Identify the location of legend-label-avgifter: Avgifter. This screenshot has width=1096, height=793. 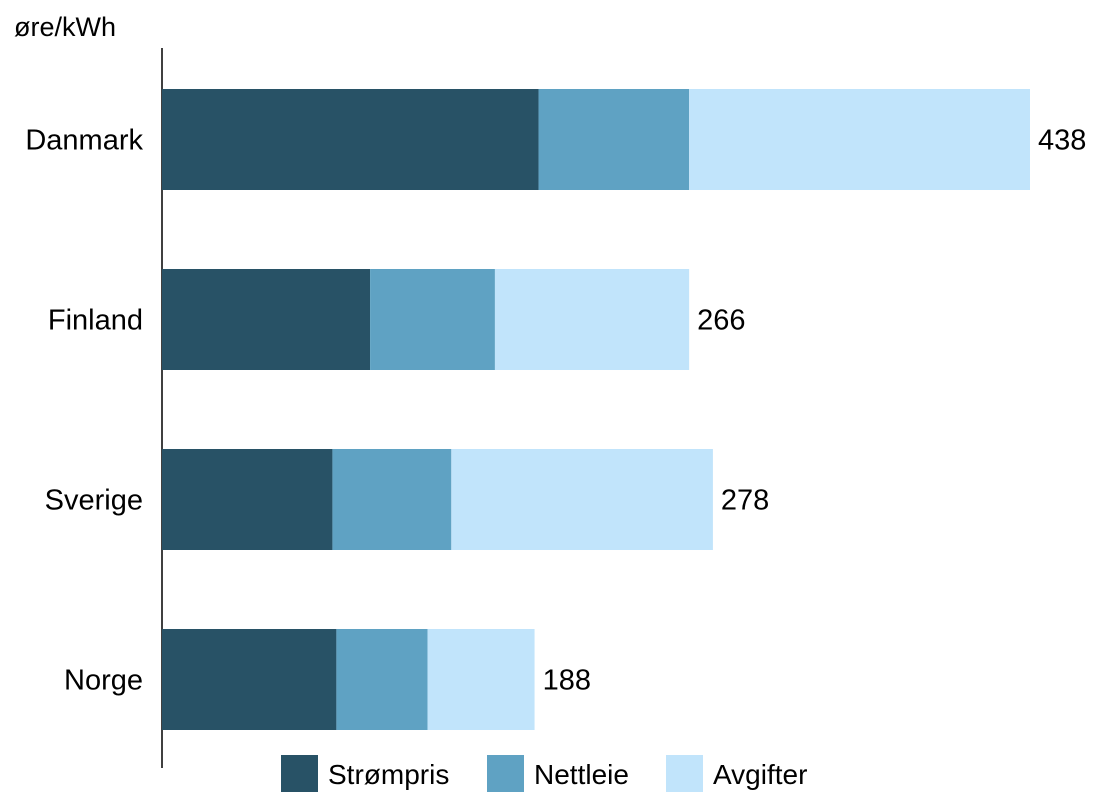
(760, 774).